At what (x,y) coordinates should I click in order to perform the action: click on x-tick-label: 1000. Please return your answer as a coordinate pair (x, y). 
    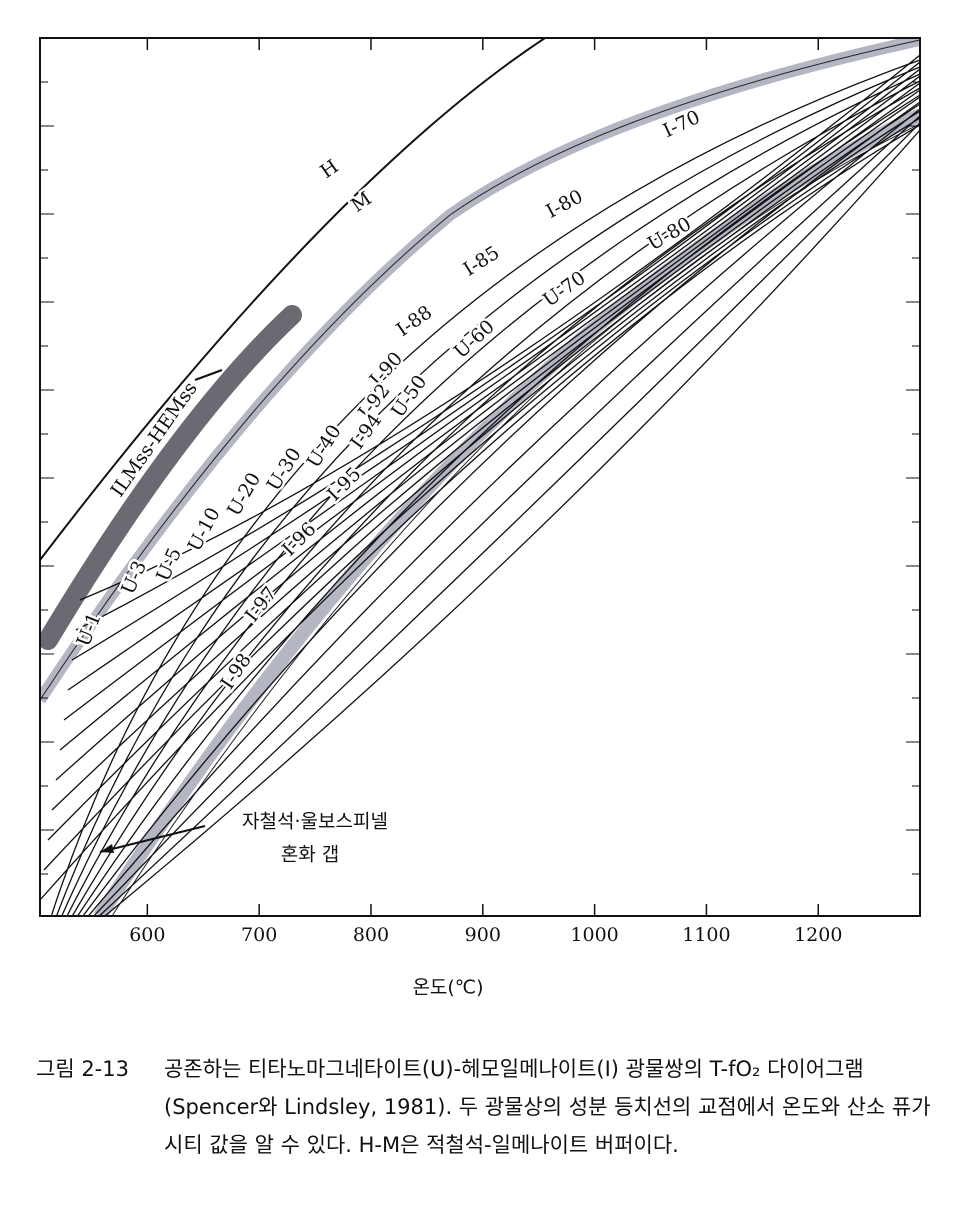
    Looking at the image, I should click on (594, 935).